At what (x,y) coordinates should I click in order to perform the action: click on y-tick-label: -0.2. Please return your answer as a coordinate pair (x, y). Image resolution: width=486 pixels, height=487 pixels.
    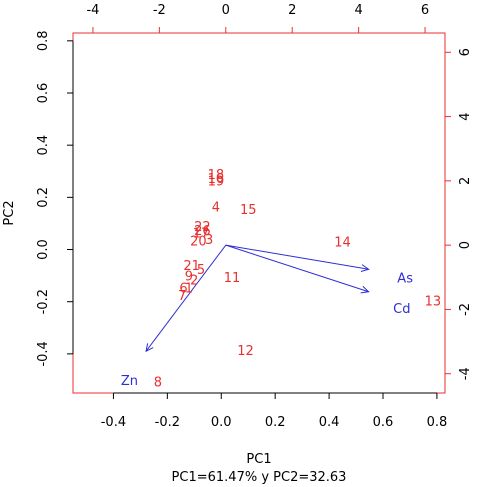
    Looking at the image, I should click on (43, 301).